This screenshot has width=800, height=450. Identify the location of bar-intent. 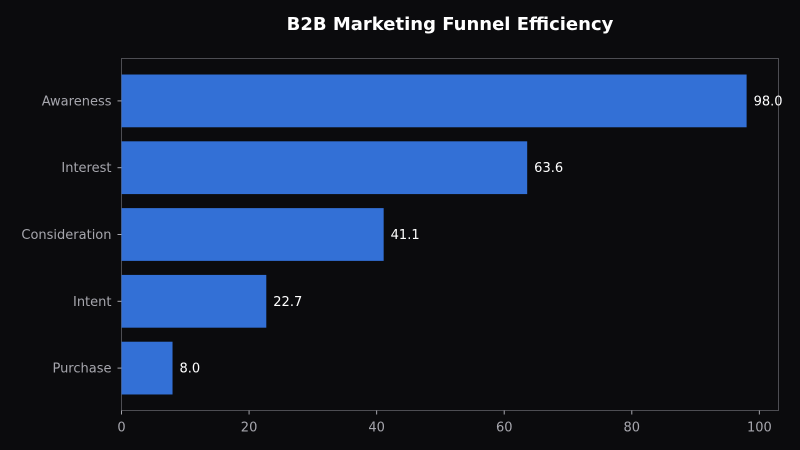
(194, 301).